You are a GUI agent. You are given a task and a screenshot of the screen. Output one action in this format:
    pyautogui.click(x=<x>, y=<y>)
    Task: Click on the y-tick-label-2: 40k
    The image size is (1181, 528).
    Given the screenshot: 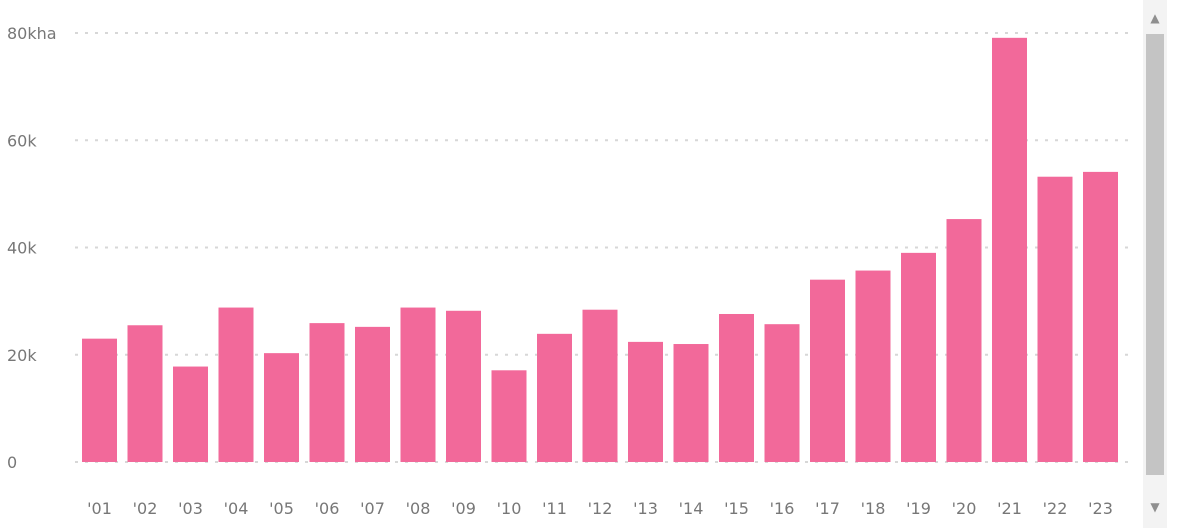 What is the action you would take?
    pyautogui.click(x=22, y=248)
    